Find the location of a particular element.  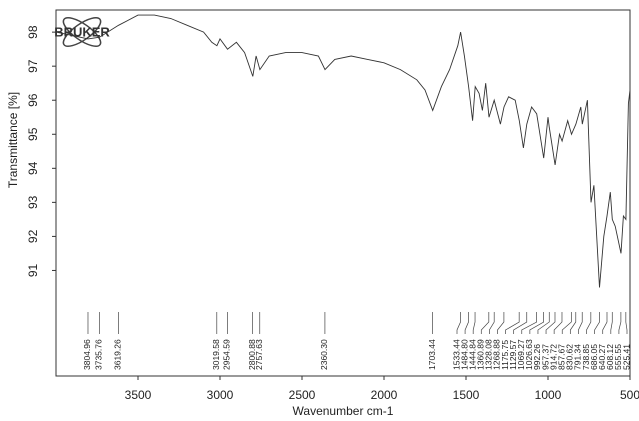

y-tick-label: 92 is located at coordinates (33, 236).